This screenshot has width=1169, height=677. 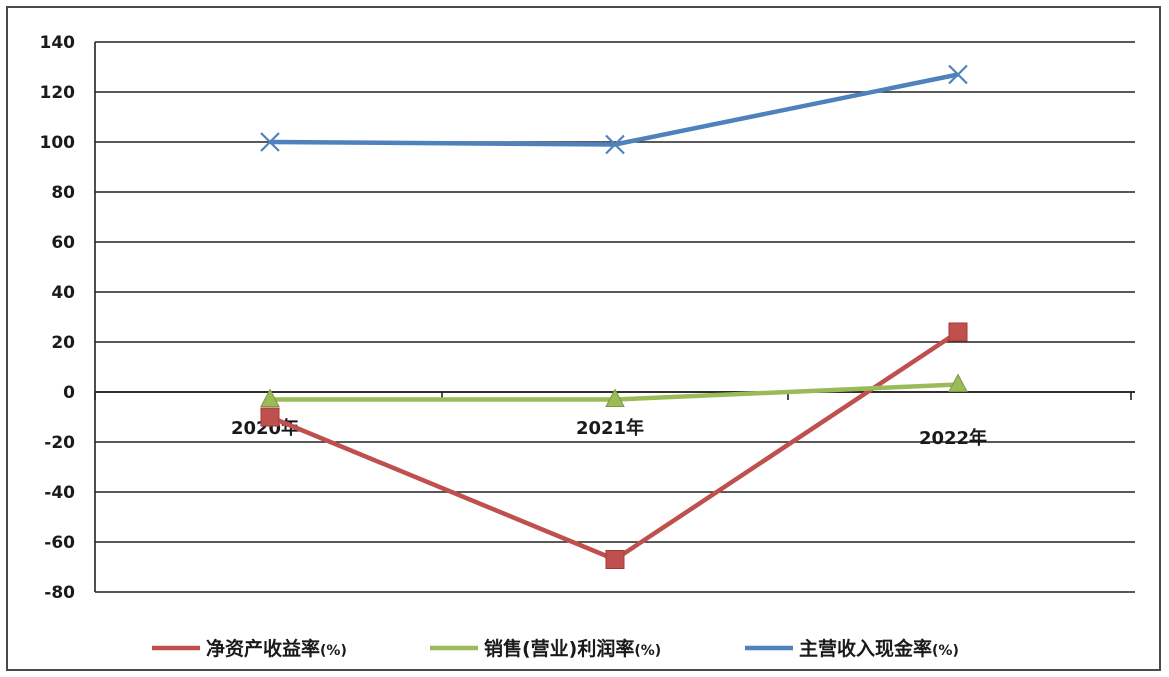 What do you see at coordinates (58, 318) in the screenshot?
I see `y-axis-tick-labels: 140 120 100 80 60 40 20 0 -20 -40 -60 -80` at bounding box center [58, 318].